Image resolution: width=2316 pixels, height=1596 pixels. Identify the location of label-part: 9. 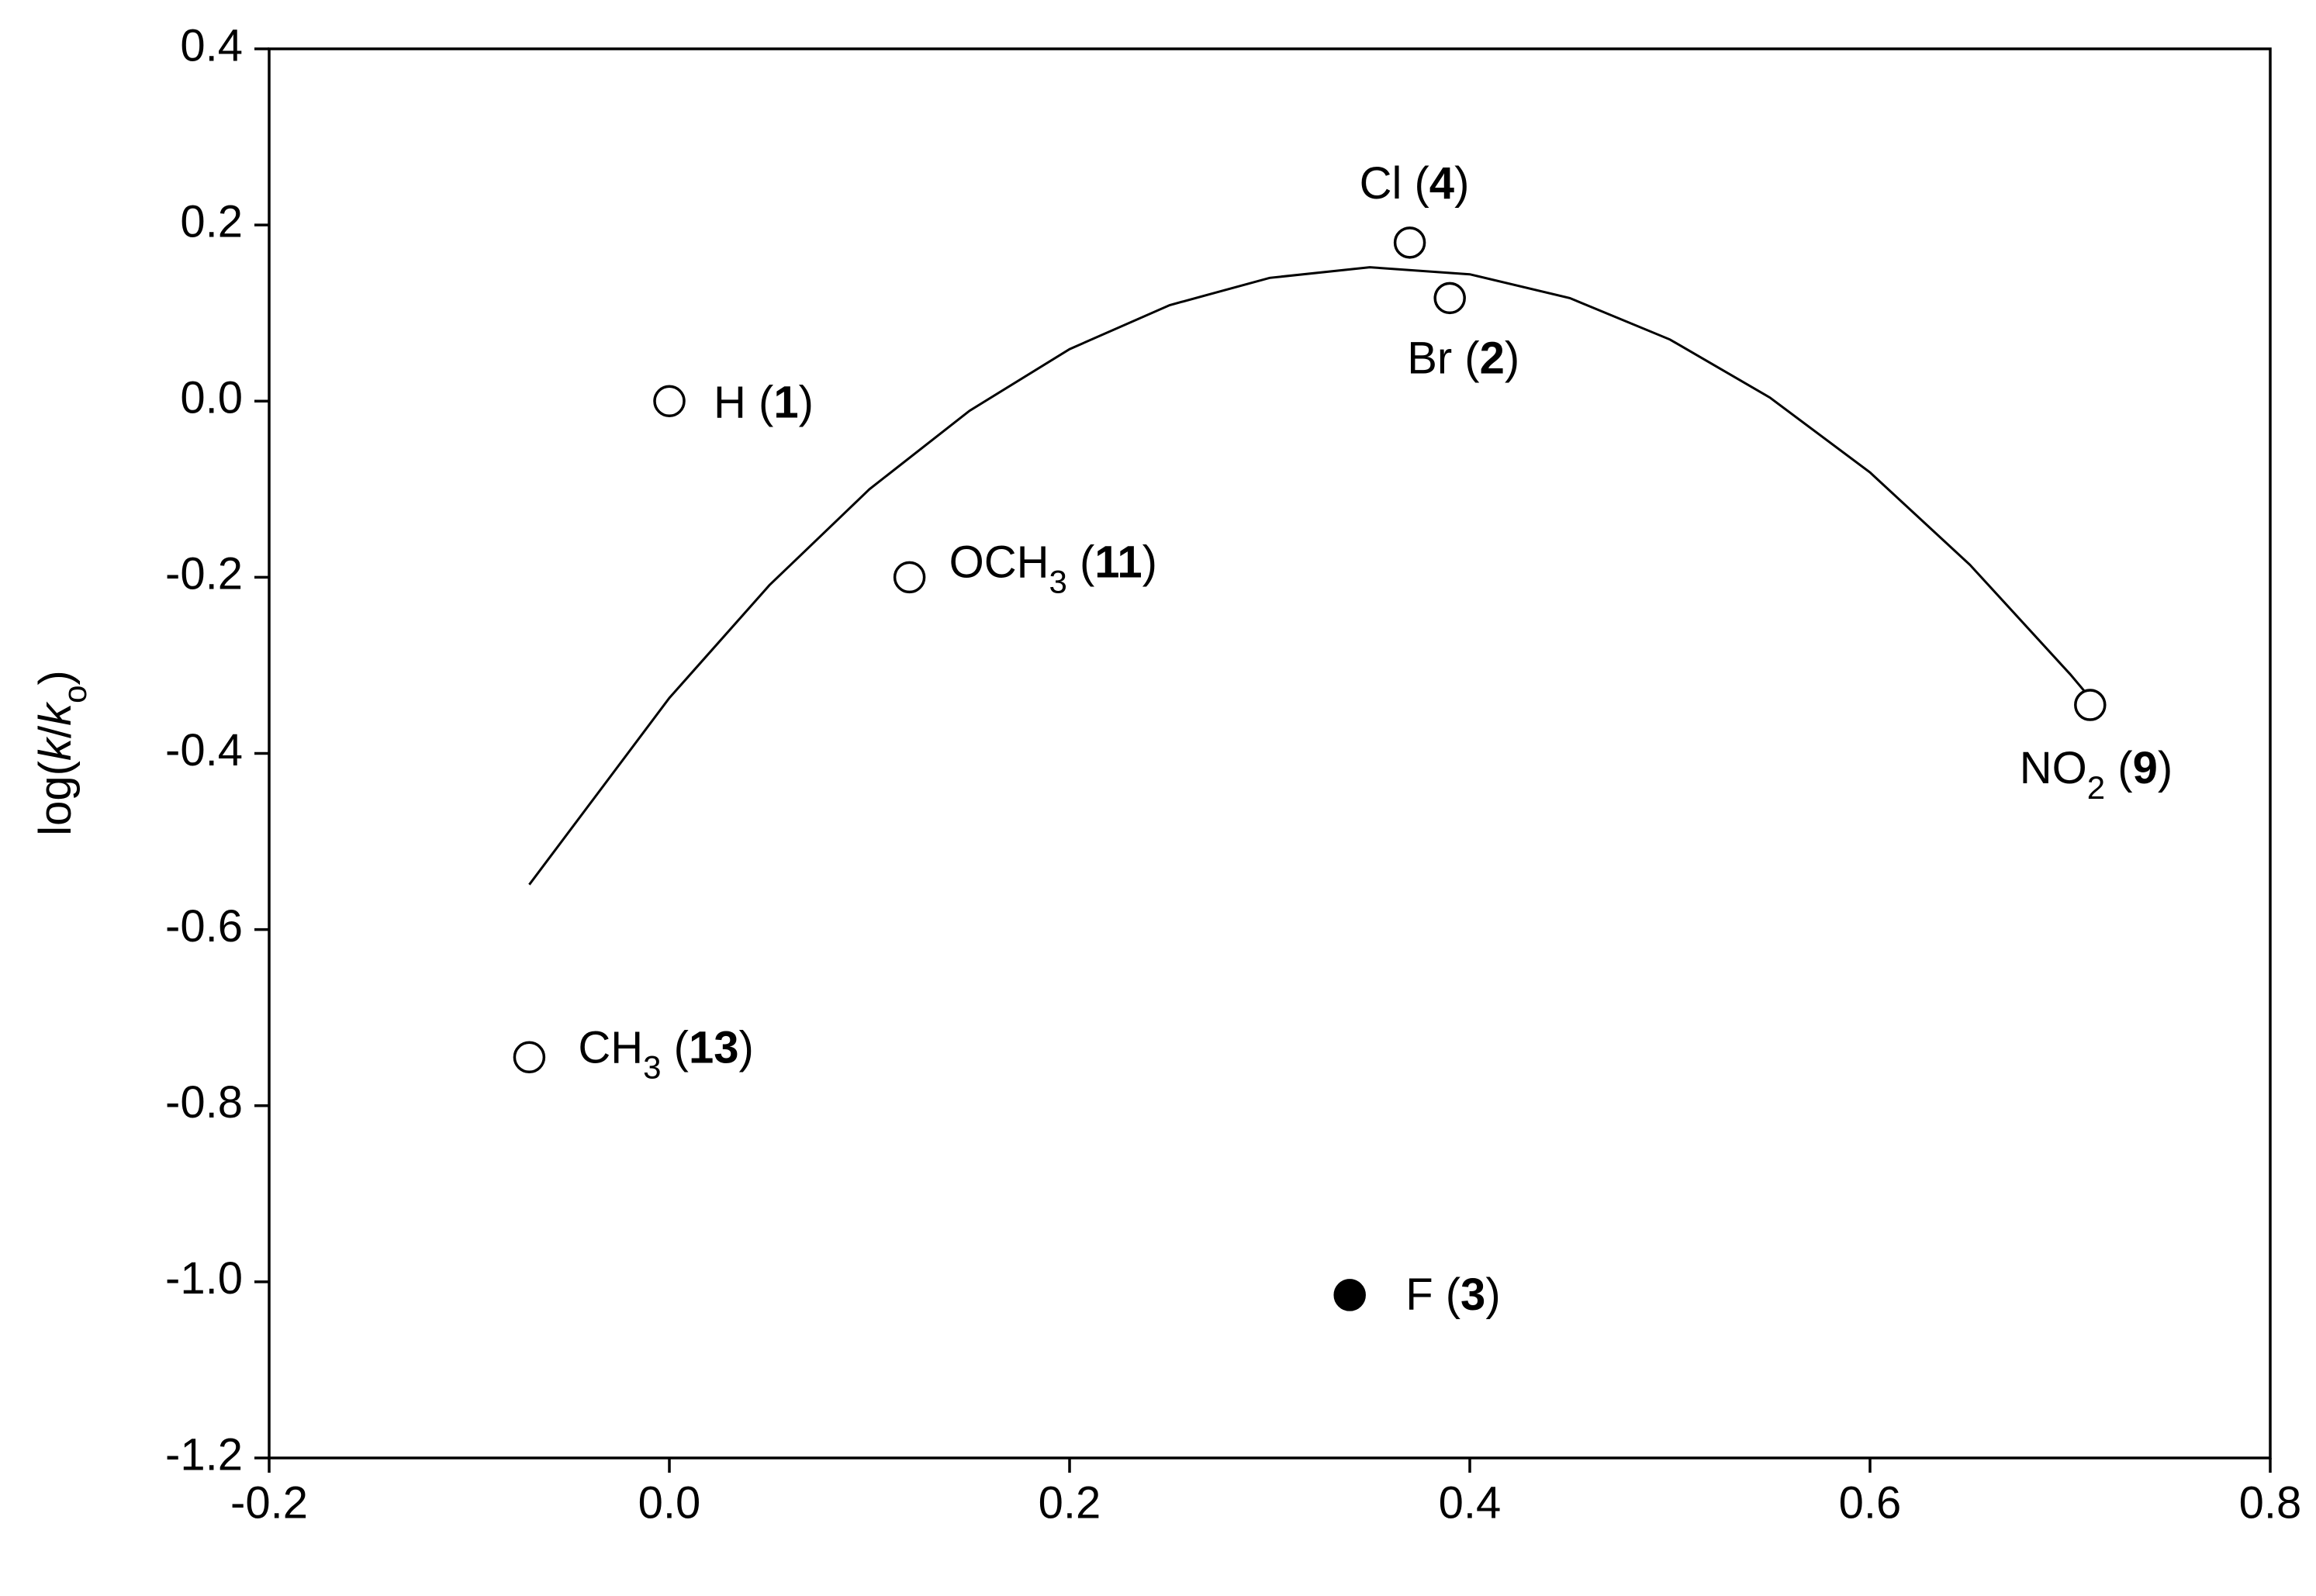
(2145, 768).